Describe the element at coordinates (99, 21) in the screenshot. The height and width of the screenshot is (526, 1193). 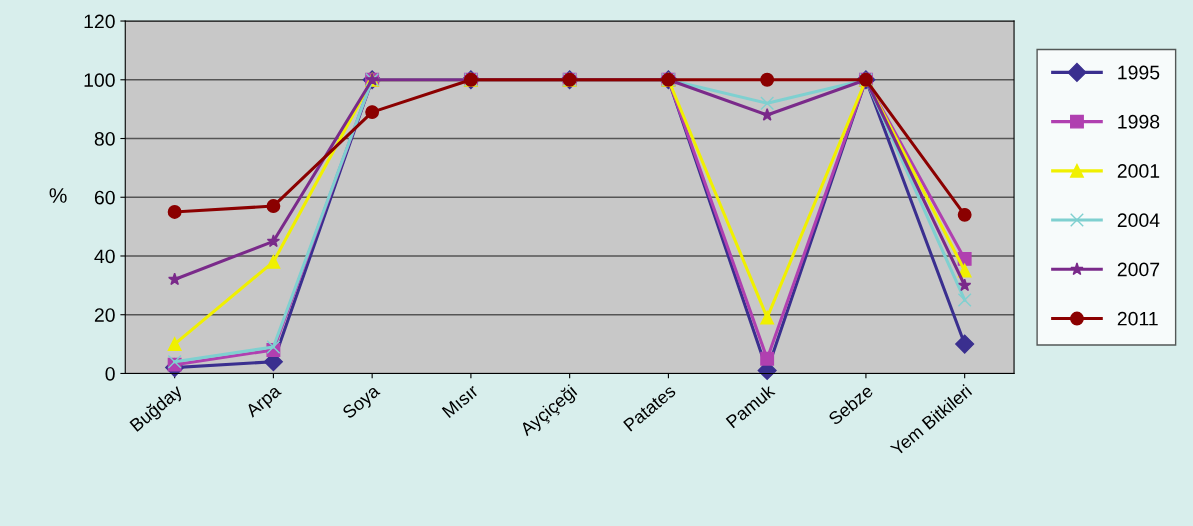
I see `y-tick-label: 120` at that location.